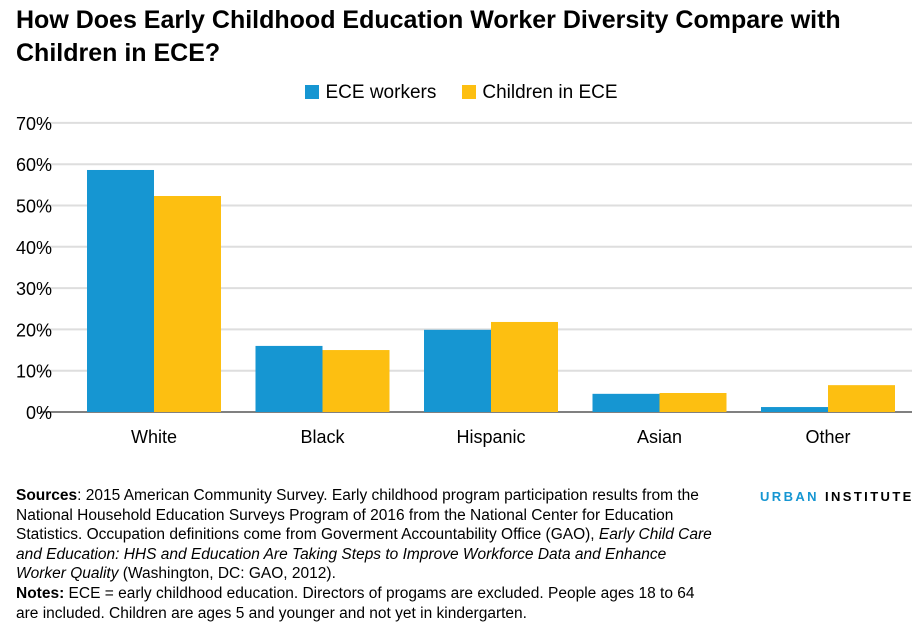 The height and width of the screenshot is (639, 923). What do you see at coordinates (550, 92) in the screenshot?
I see `legend-label: Children in ECE` at bounding box center [550, 92].